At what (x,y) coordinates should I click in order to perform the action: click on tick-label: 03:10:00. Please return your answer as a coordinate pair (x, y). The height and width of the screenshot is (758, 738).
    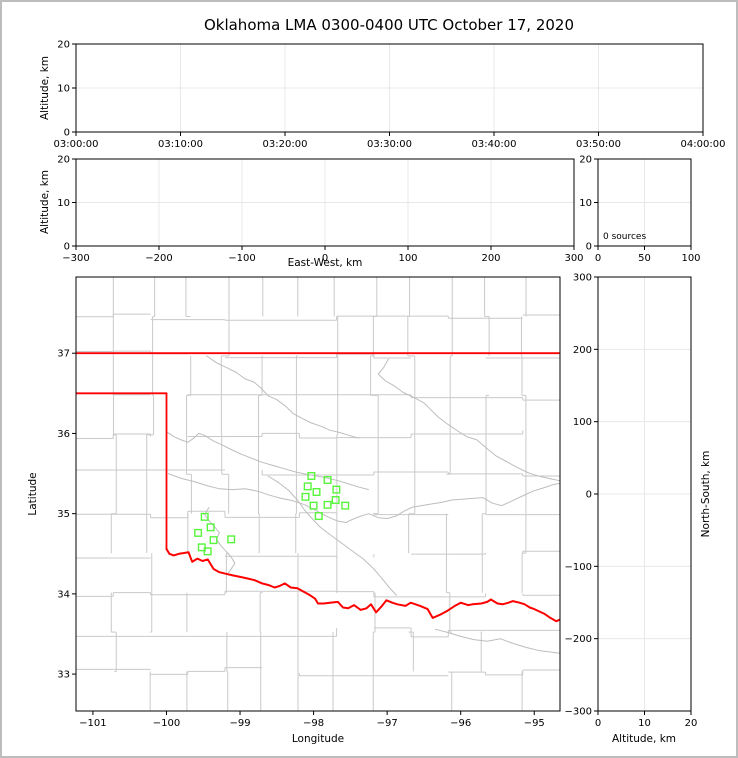
    Looking at the image, I should click on (180, 144).